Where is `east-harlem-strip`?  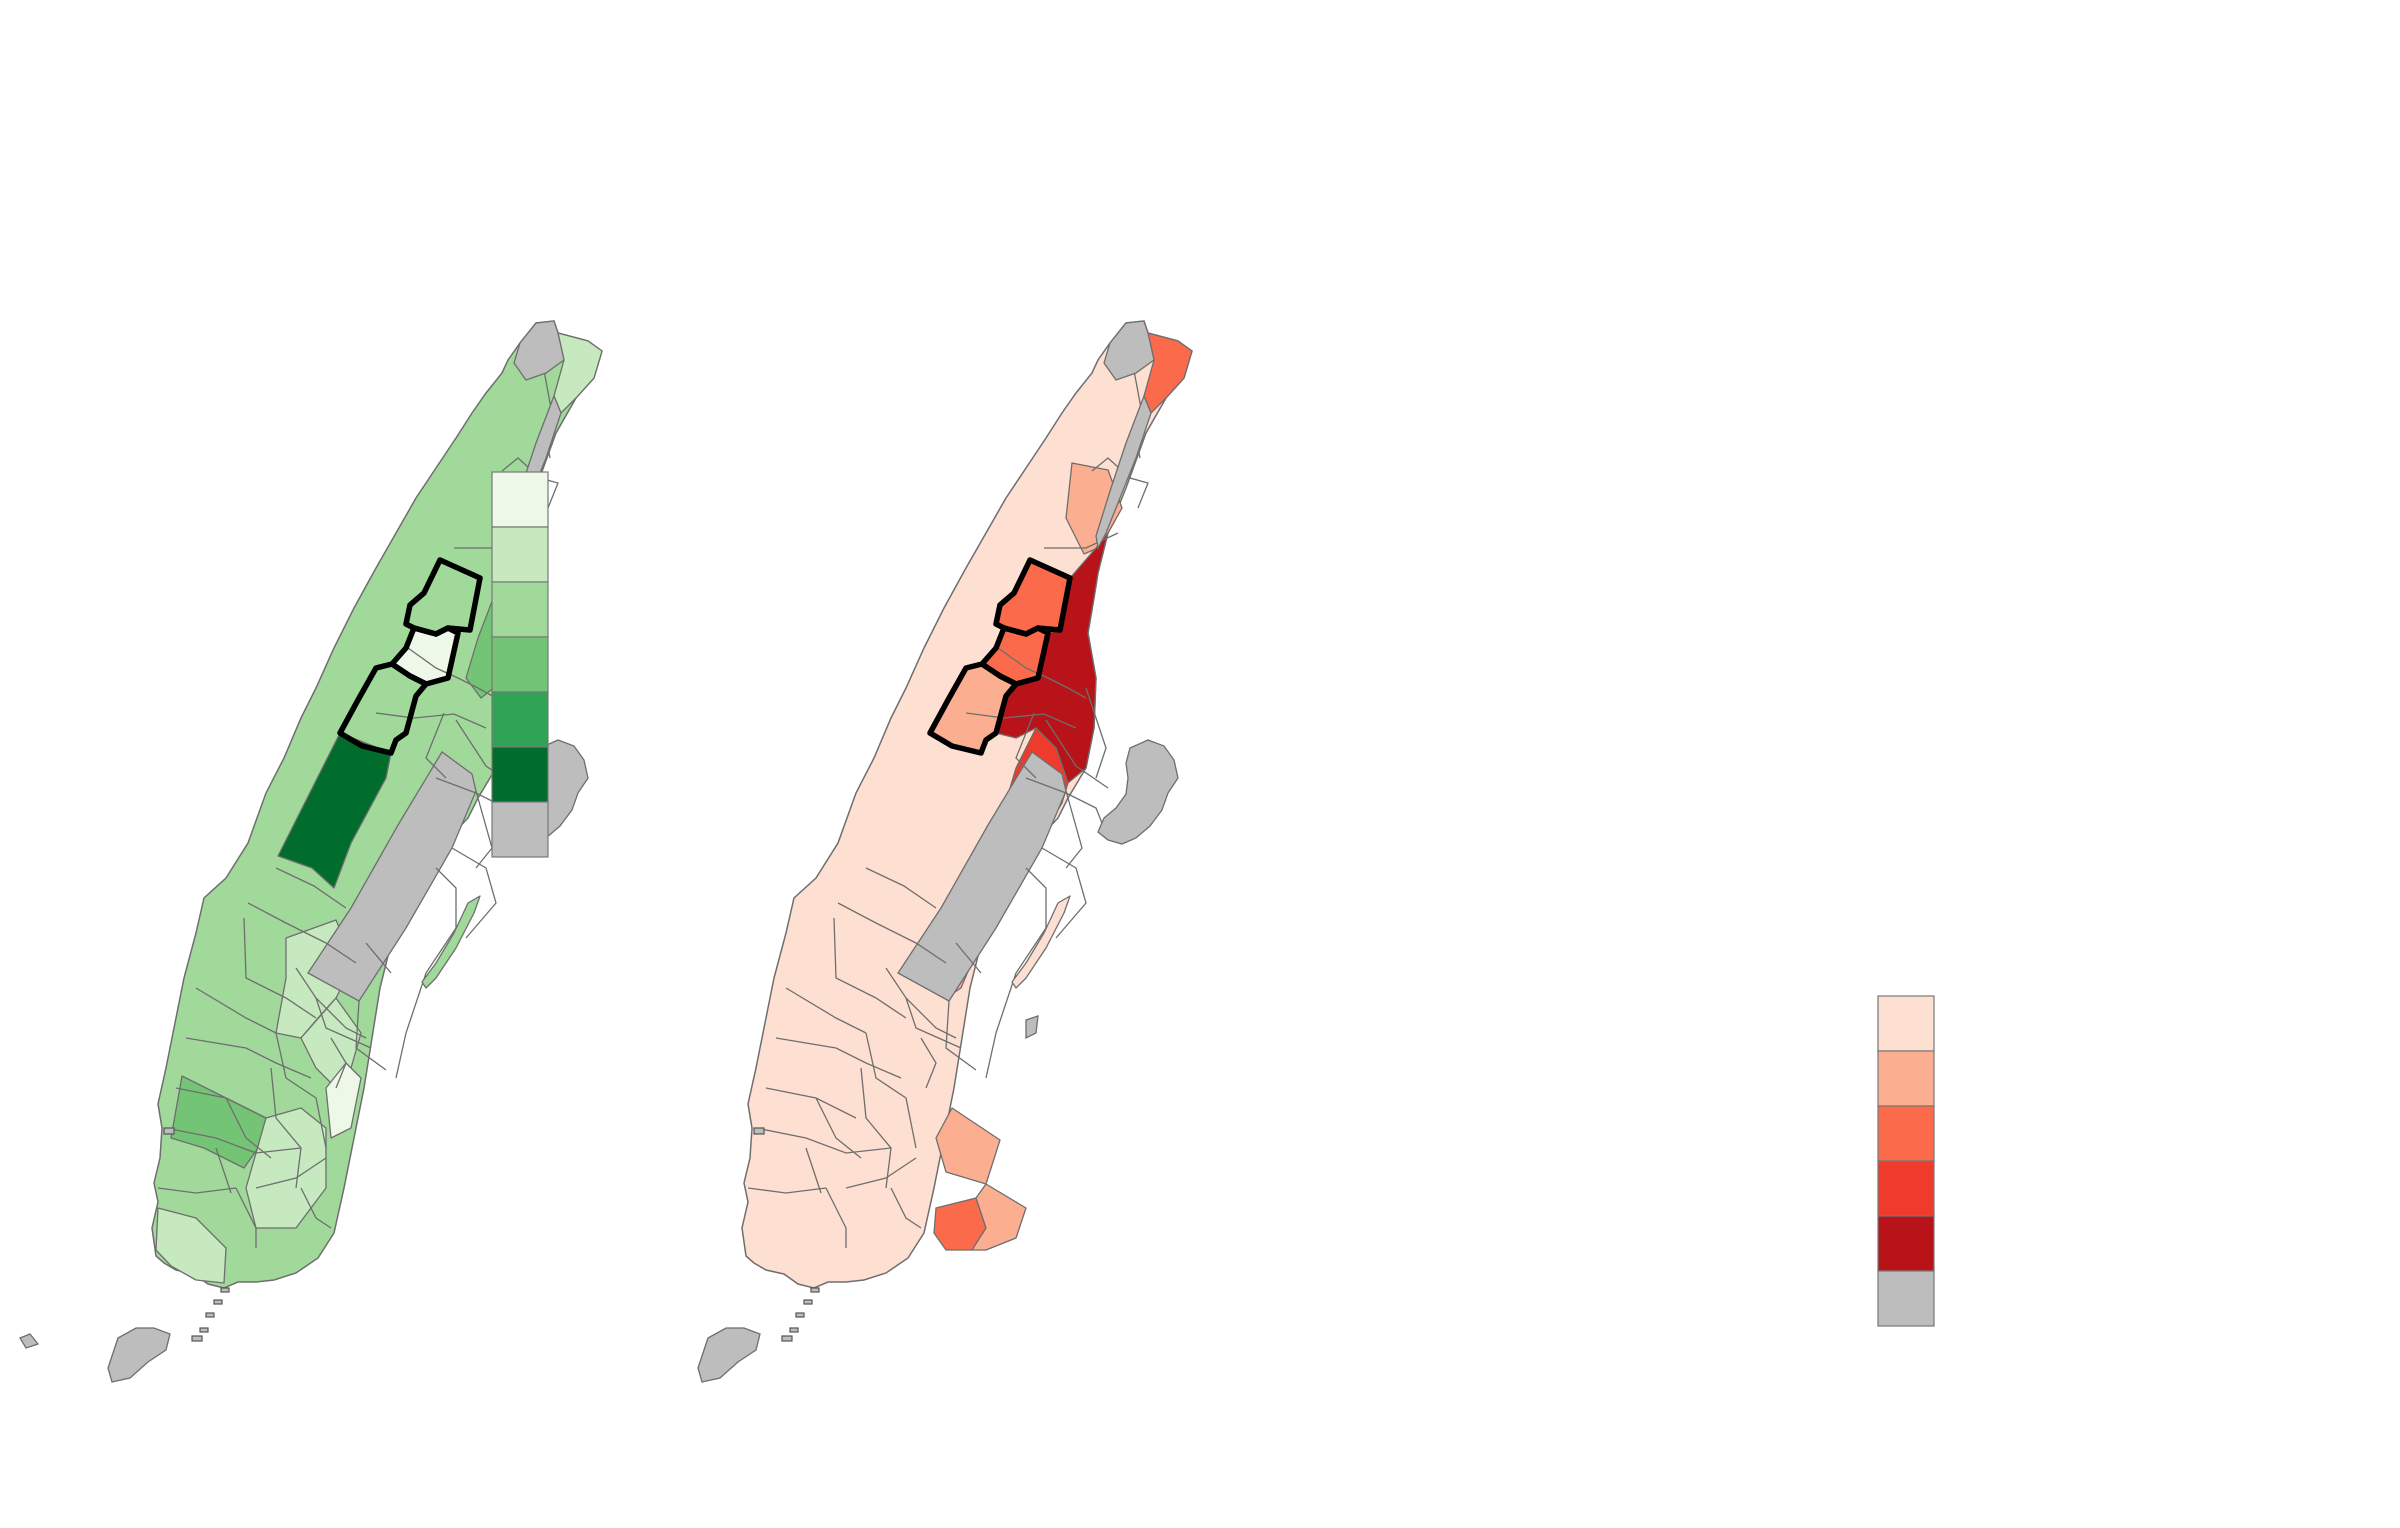 east-harlem-strip is located at coordinates (1123, 472).